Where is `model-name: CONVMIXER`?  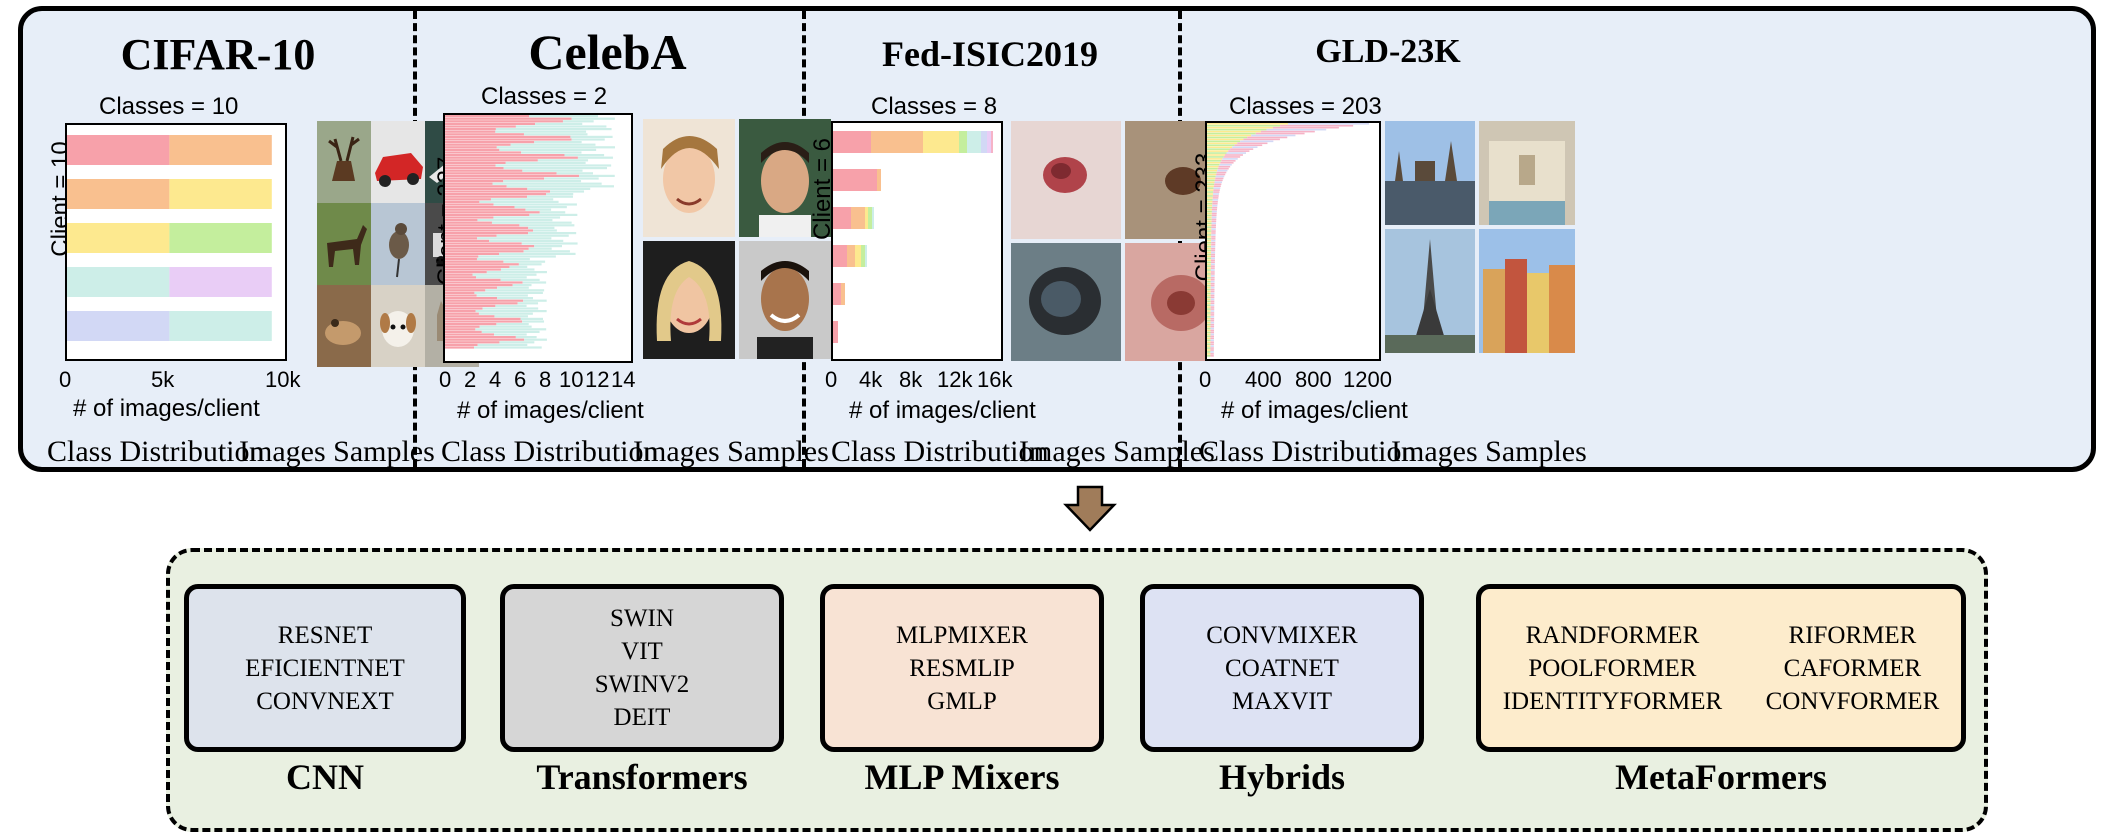 model-name: CONVMIXER is located at coordinates (1282, 635).